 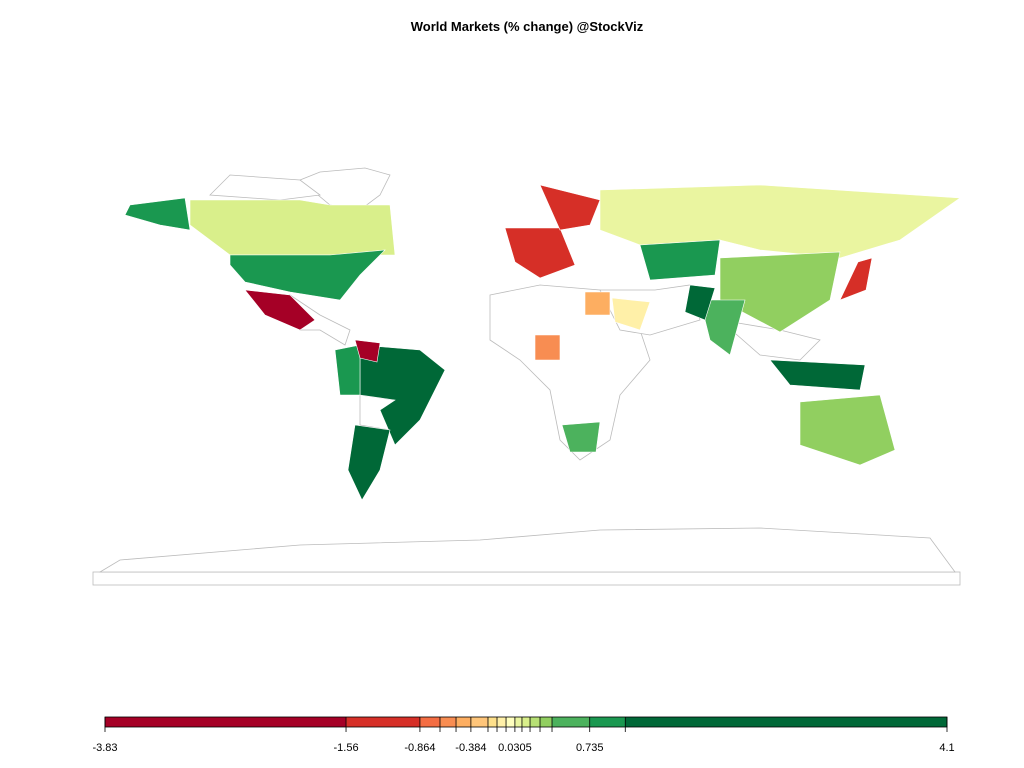 I want to click on legend-tick-label: 0.0305, so click(x=515, y=748).